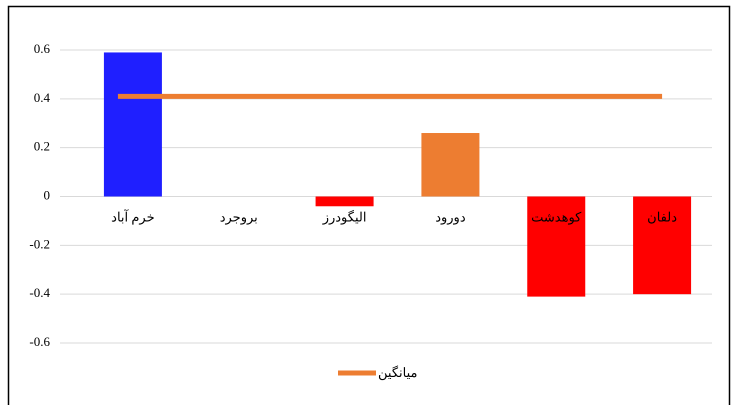  I want to click on y-tick-label: 0.2, so click(42, 146).